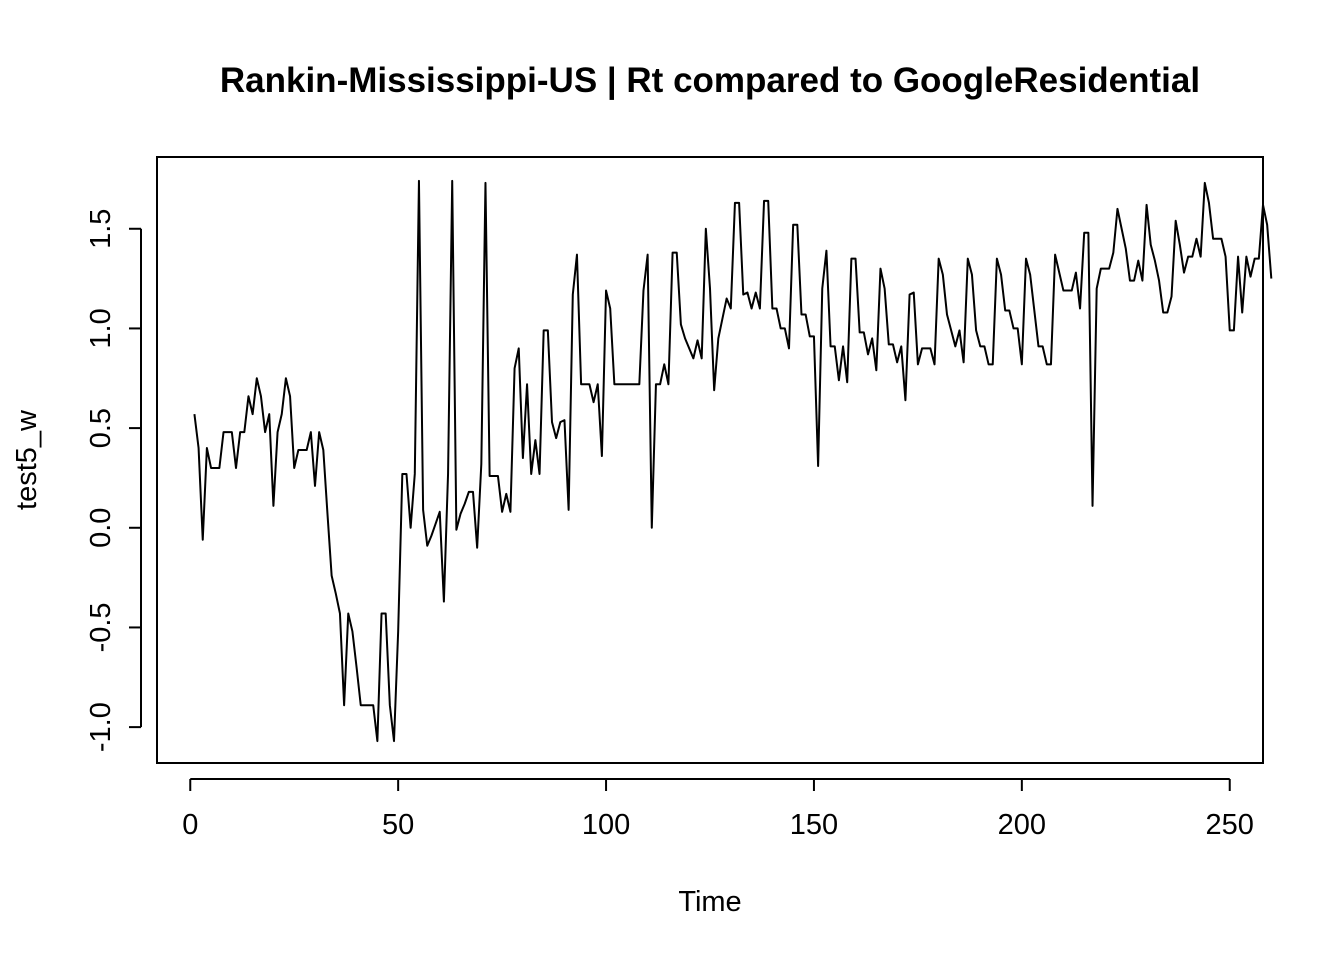 This screenshot has width=1344, height=960. Describe the element at coordinates (113, 480) in the screenshot. I see `y-axis: -1.0 -0.5 0.0 0.5 1.0 1.5` at that location.